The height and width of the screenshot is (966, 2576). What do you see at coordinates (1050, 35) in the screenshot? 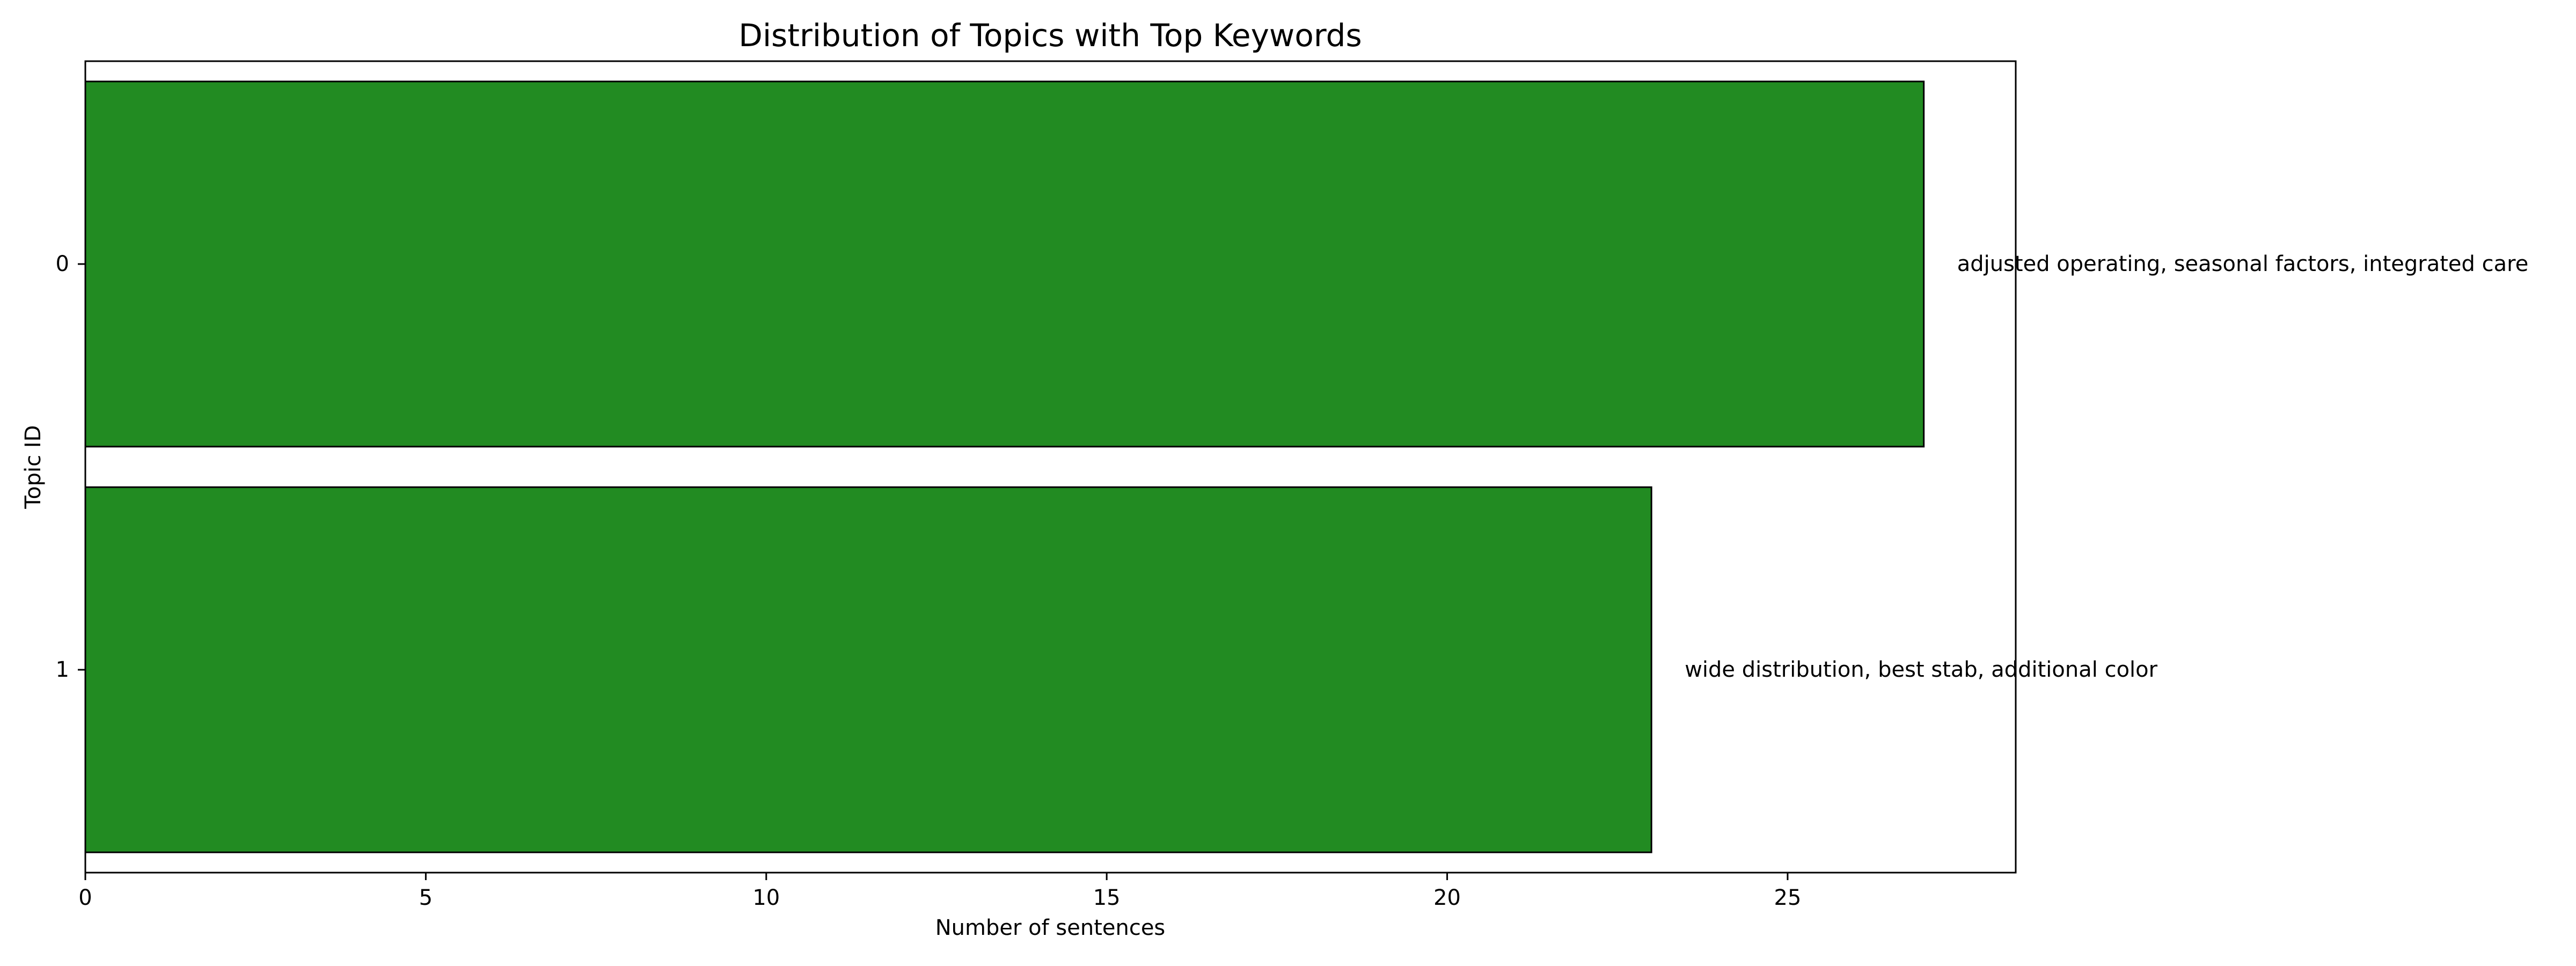
I see `chart-title: Distribution of Topics with Top Keywords` at bounding box center [1050, 35].